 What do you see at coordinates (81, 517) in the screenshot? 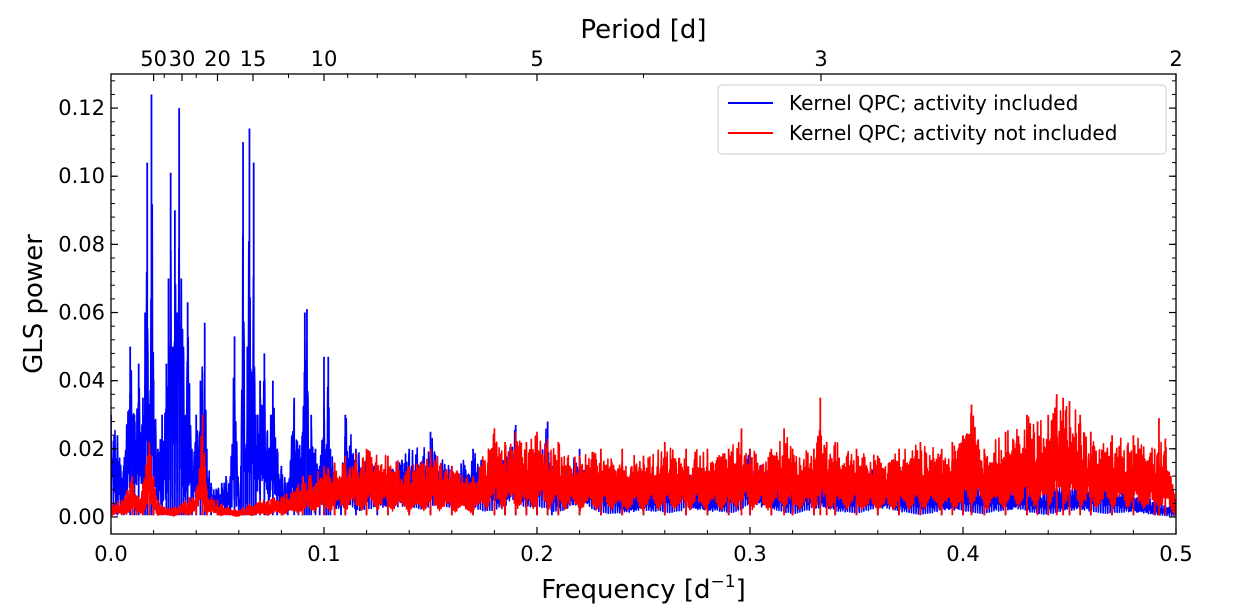
I see `y-tick-label: 0.00` at bounding box center [81, 517].